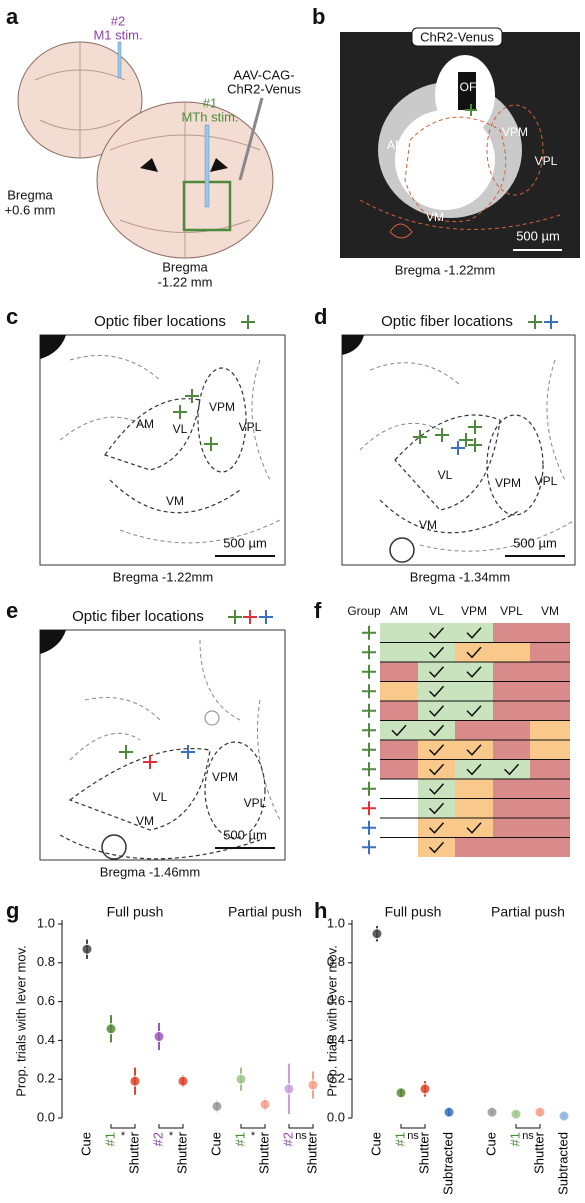 This screenshot has width=585, height=1203. I want to click on panel-letter: g, so click(12, 910).